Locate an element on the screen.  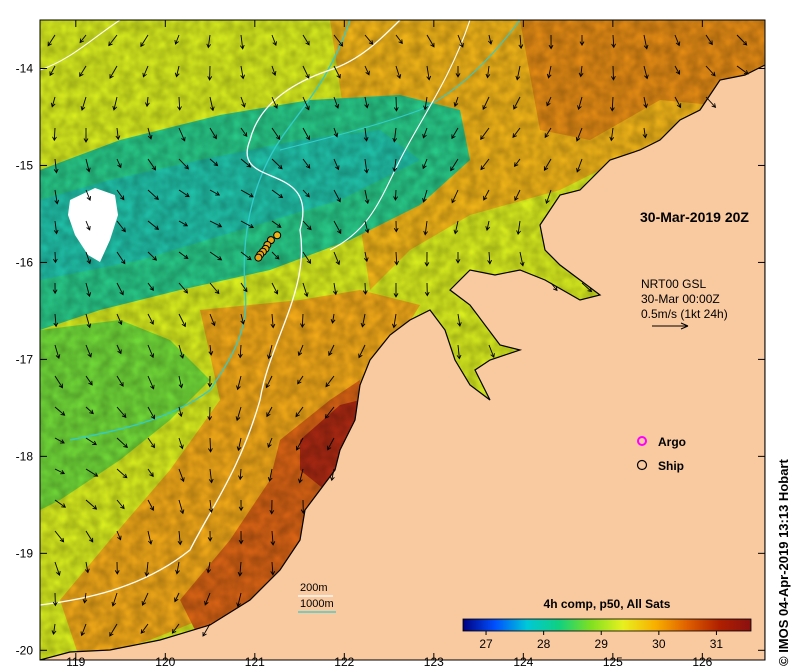
contour-200m-north is located at coordinates (400, 135).